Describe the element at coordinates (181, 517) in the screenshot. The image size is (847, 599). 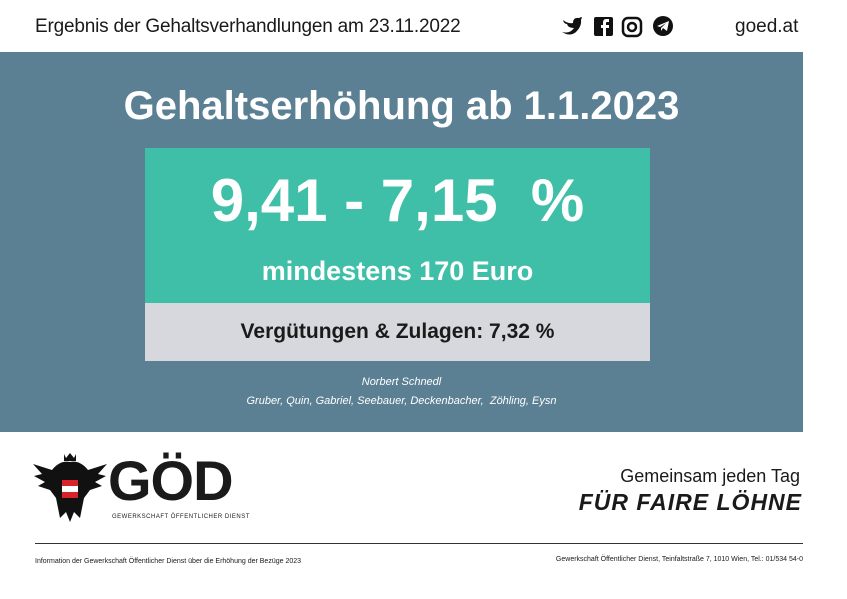
I see `logo-subtitle: Gewerkschaft Öffentlicher Dienst` at that location.